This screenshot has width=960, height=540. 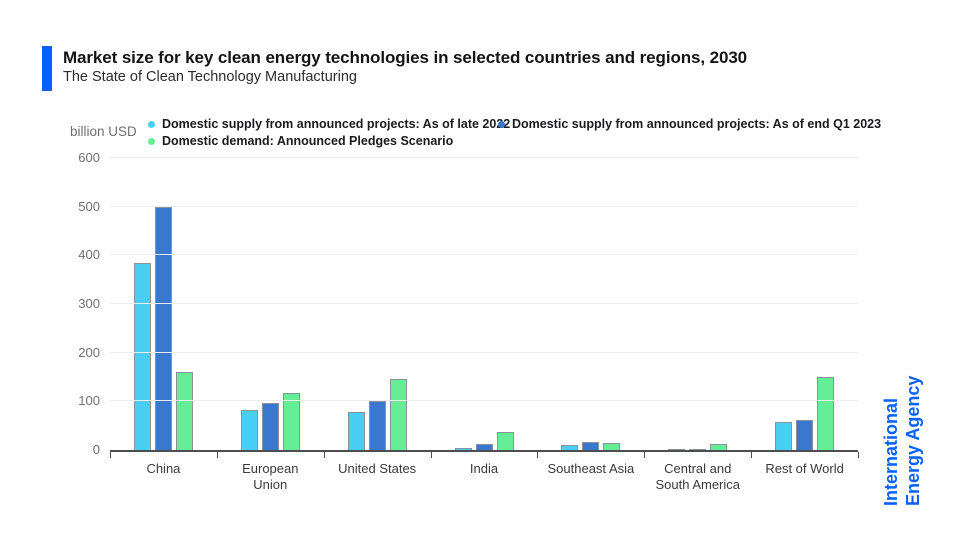 What do you see at coordinates (697, 476) in the screenshot?
I see `x-axis-label: Central and South America` at bounding box center [697, 476].